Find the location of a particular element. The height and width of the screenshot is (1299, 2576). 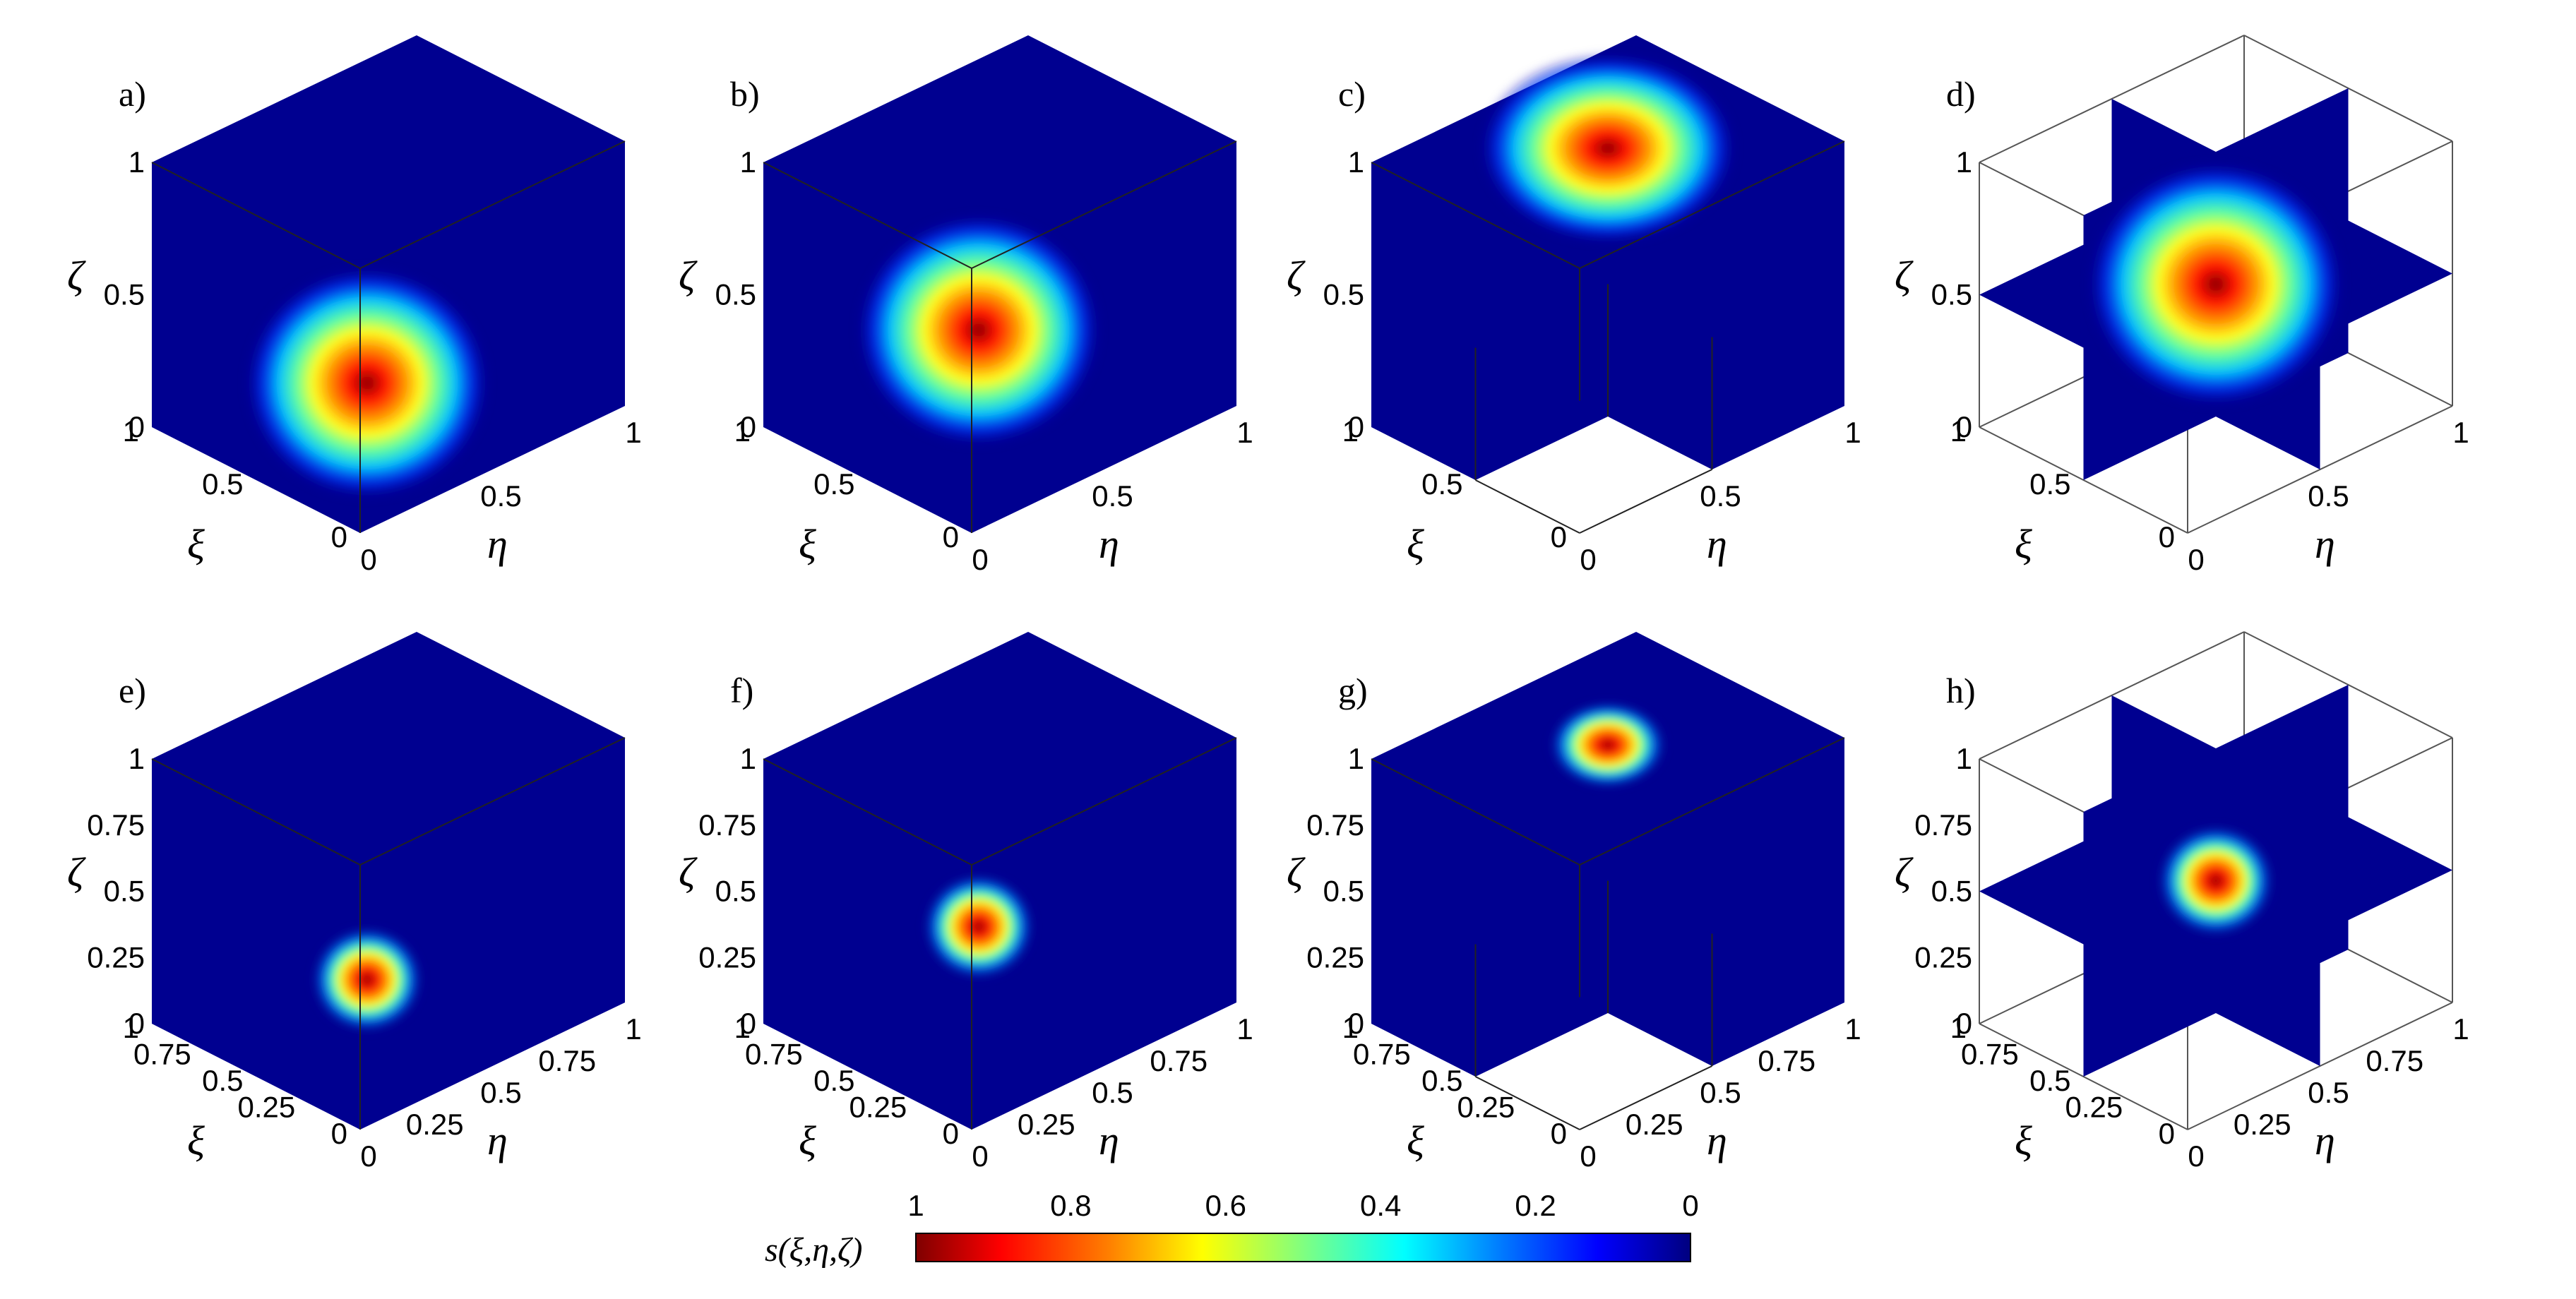

colorbar-tick: 0.2 is located at coordinates (1535, 1205).